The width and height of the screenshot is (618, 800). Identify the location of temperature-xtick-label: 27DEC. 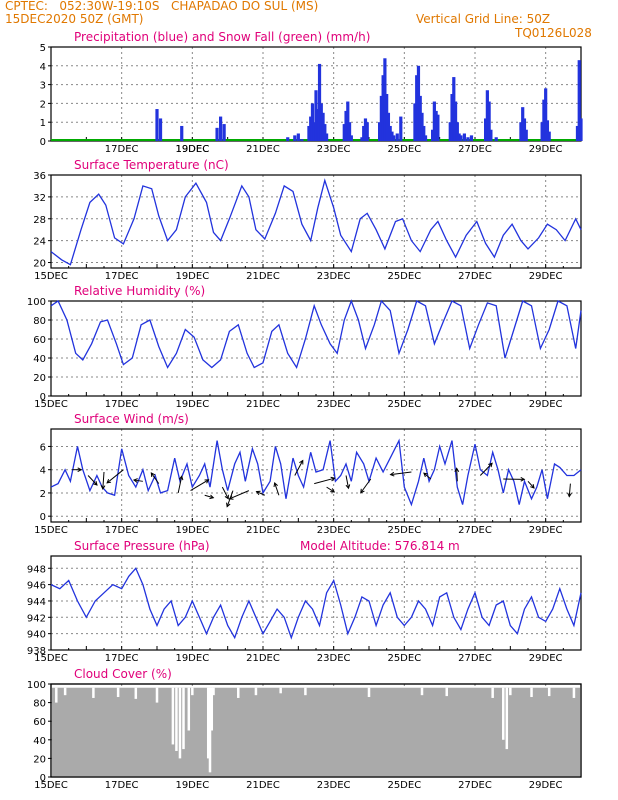
(475, 276).